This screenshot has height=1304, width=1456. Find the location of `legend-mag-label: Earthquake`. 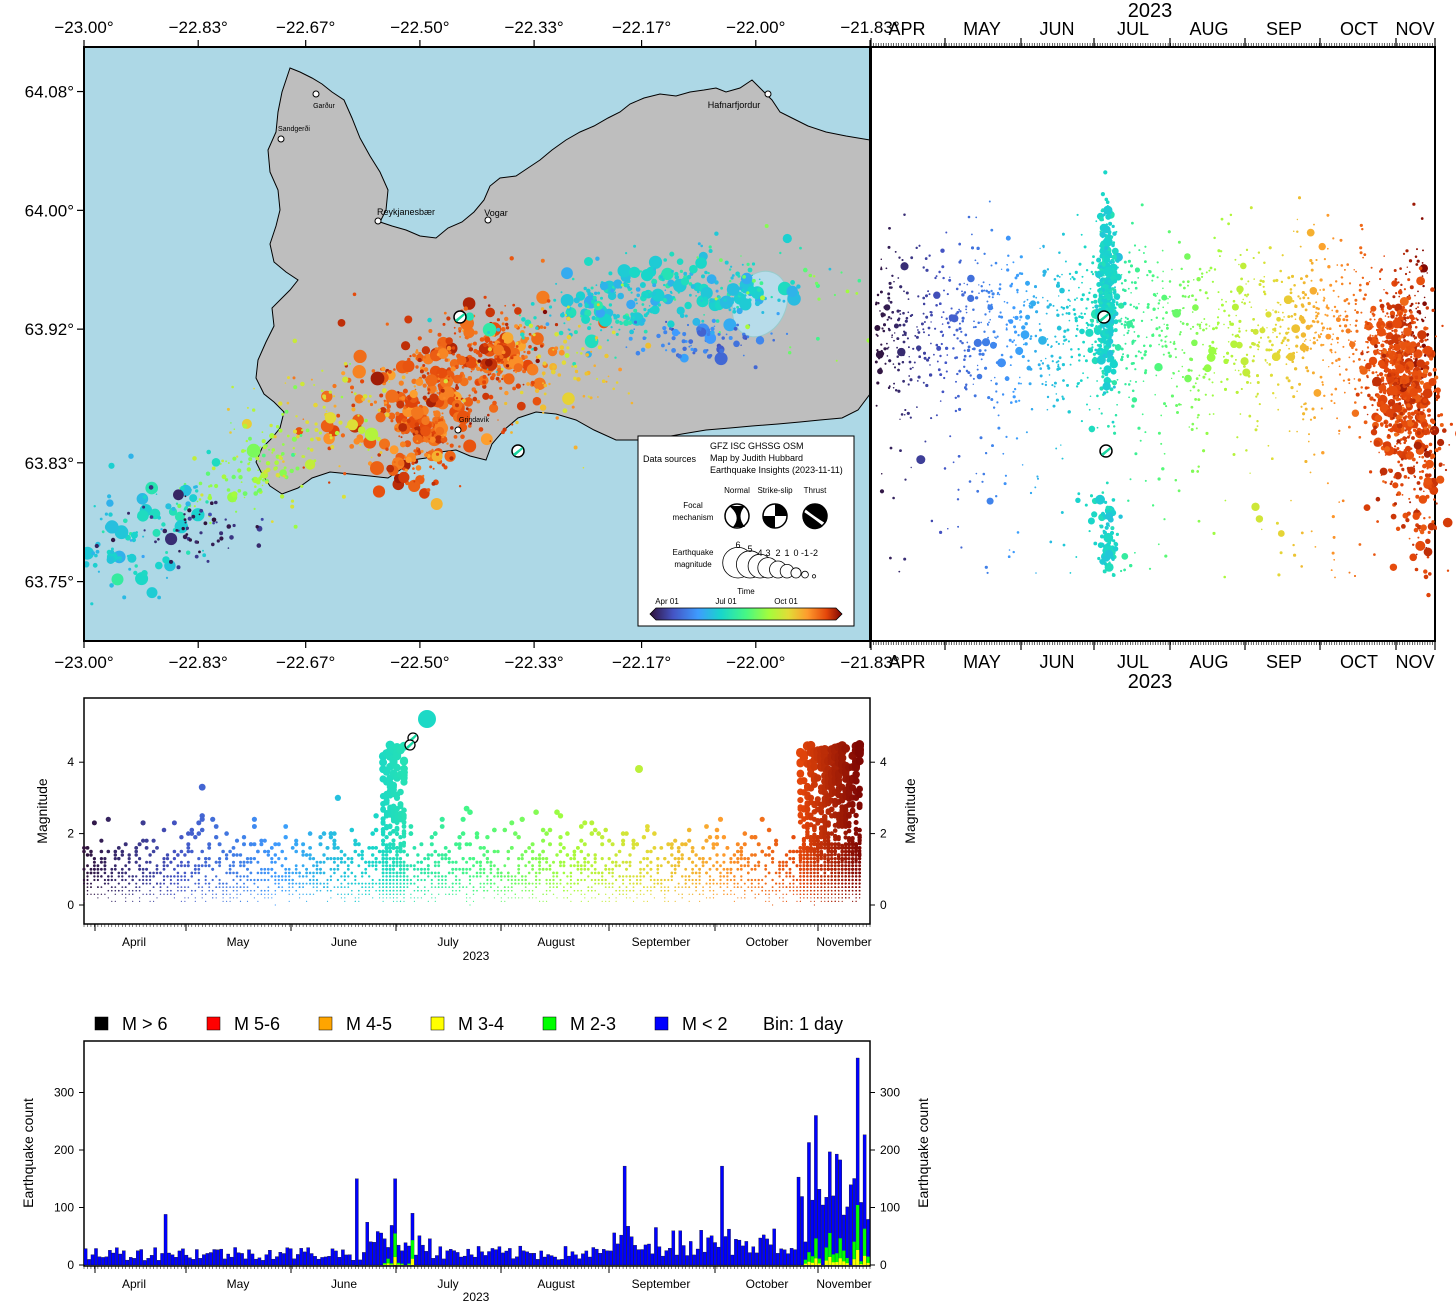

legend-mag-label: Earthquake is located at coordinates (693, 552).